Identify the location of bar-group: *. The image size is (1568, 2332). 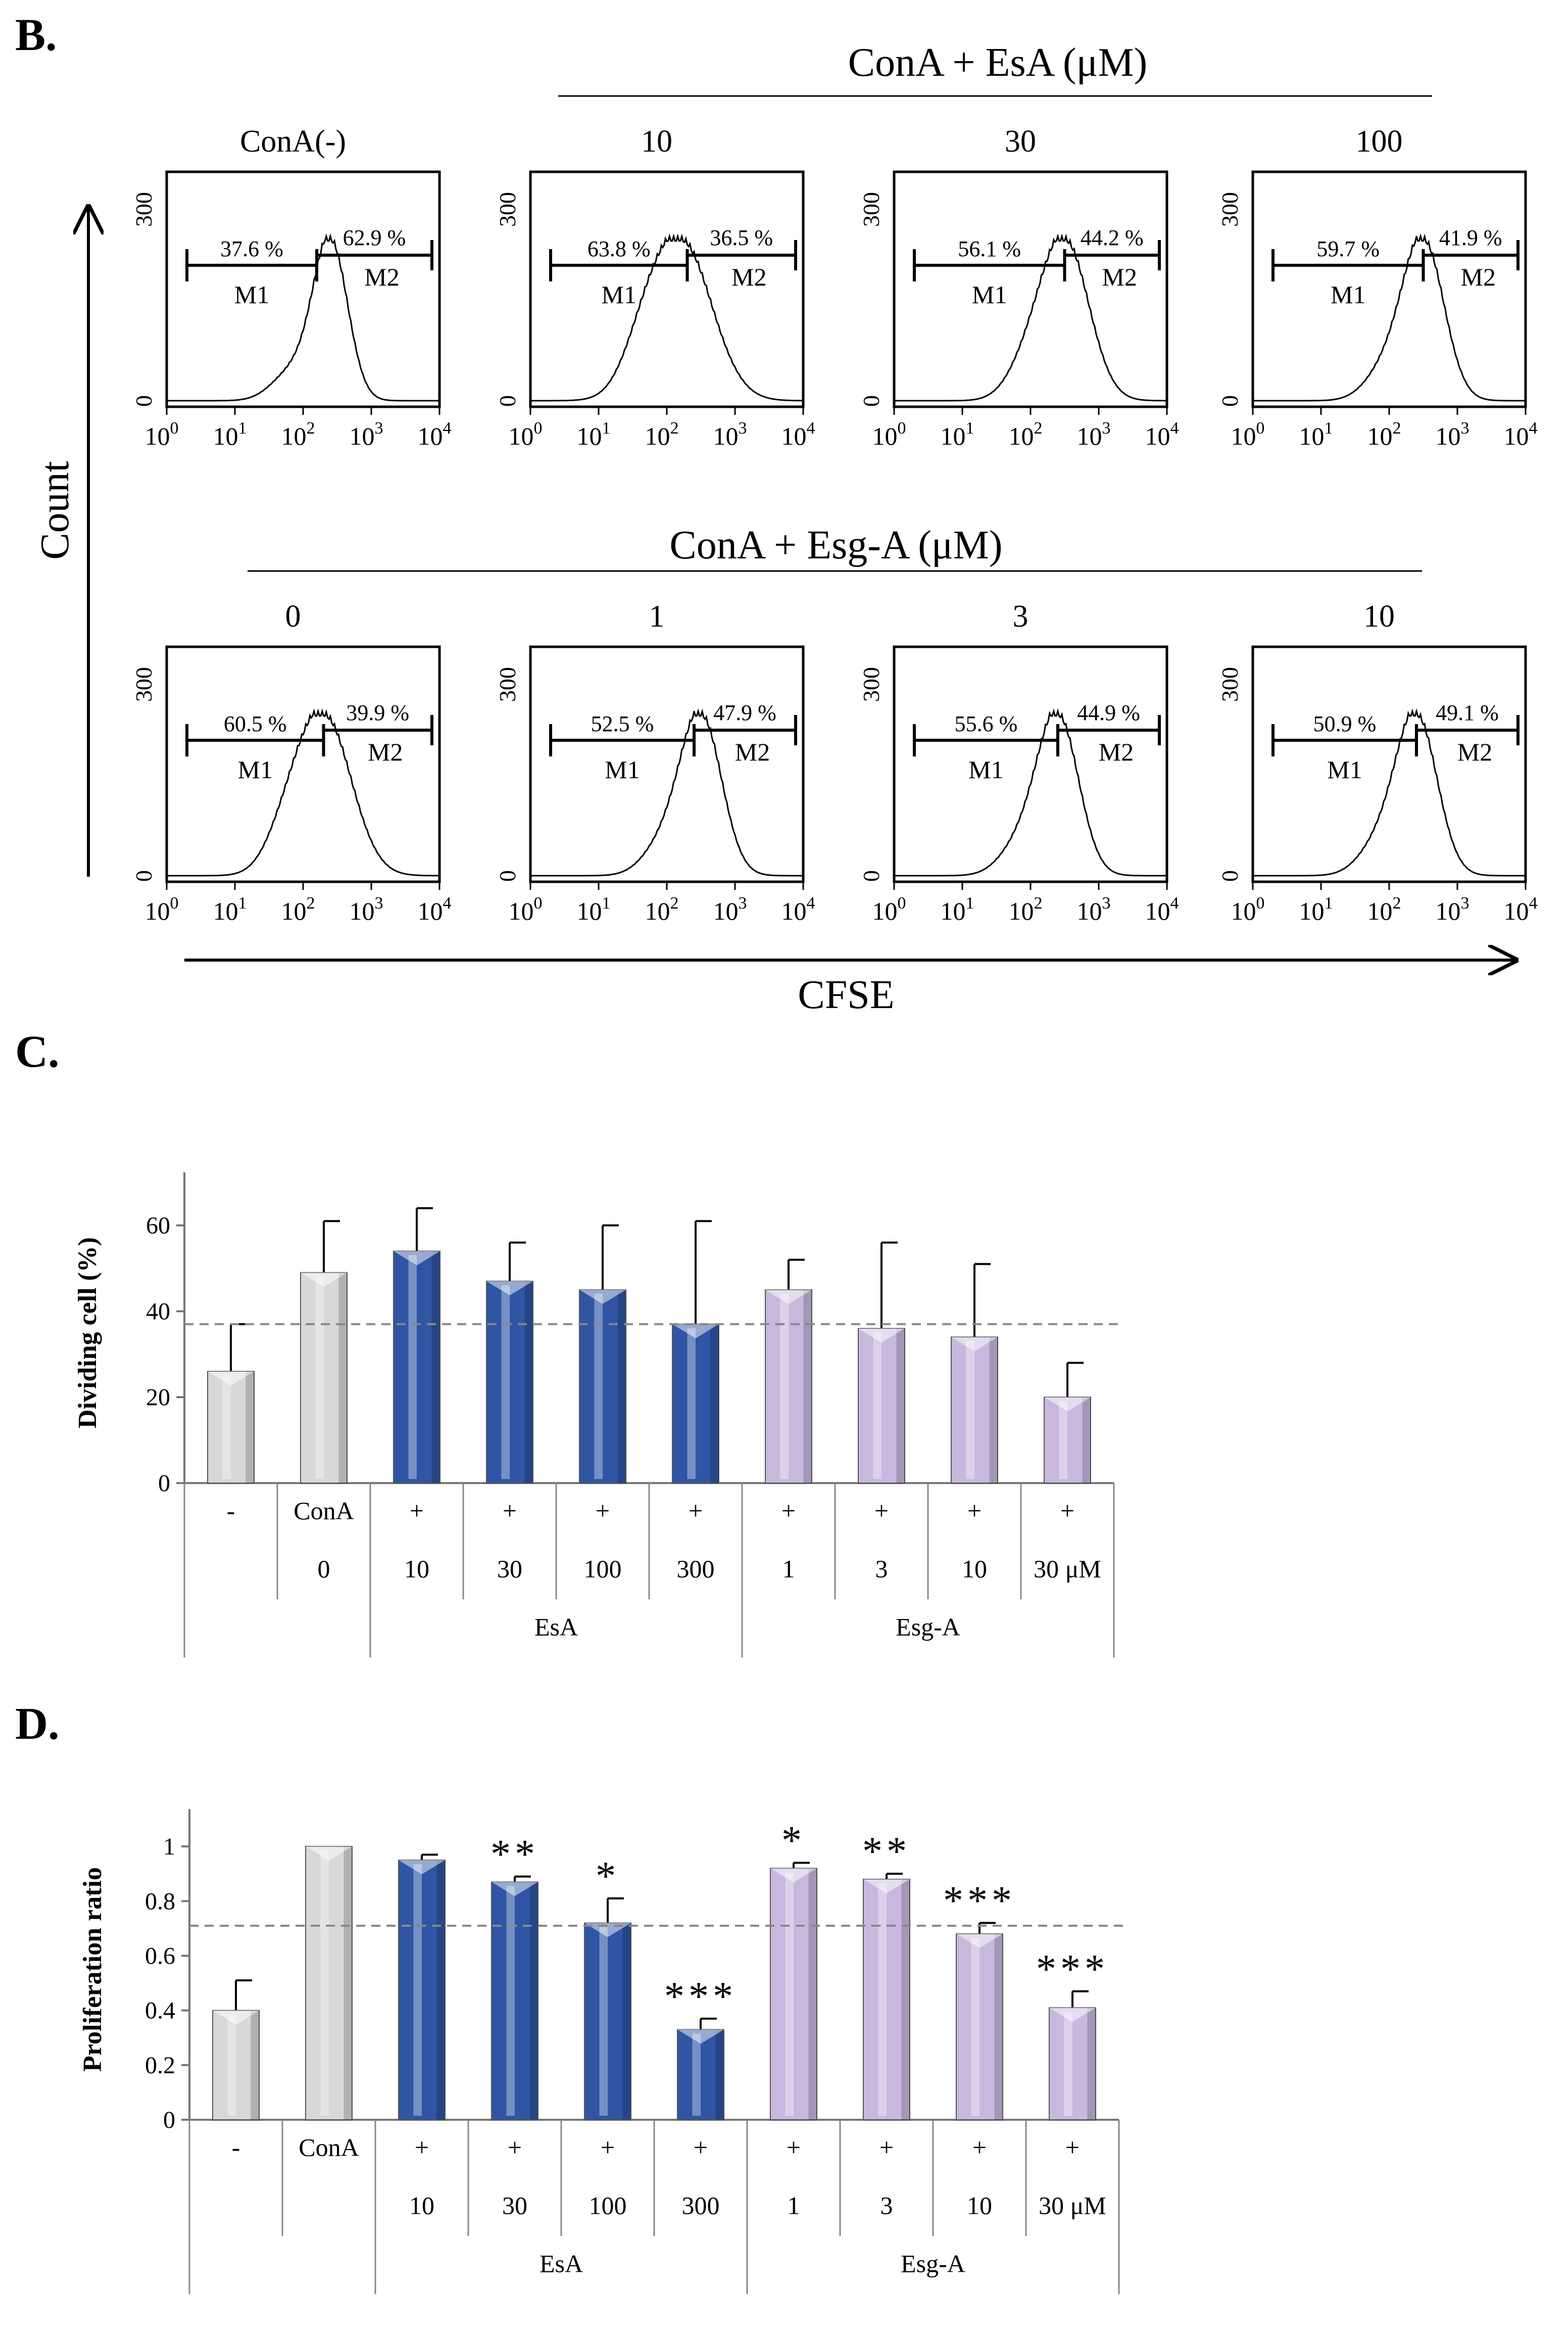
(793, 1969).